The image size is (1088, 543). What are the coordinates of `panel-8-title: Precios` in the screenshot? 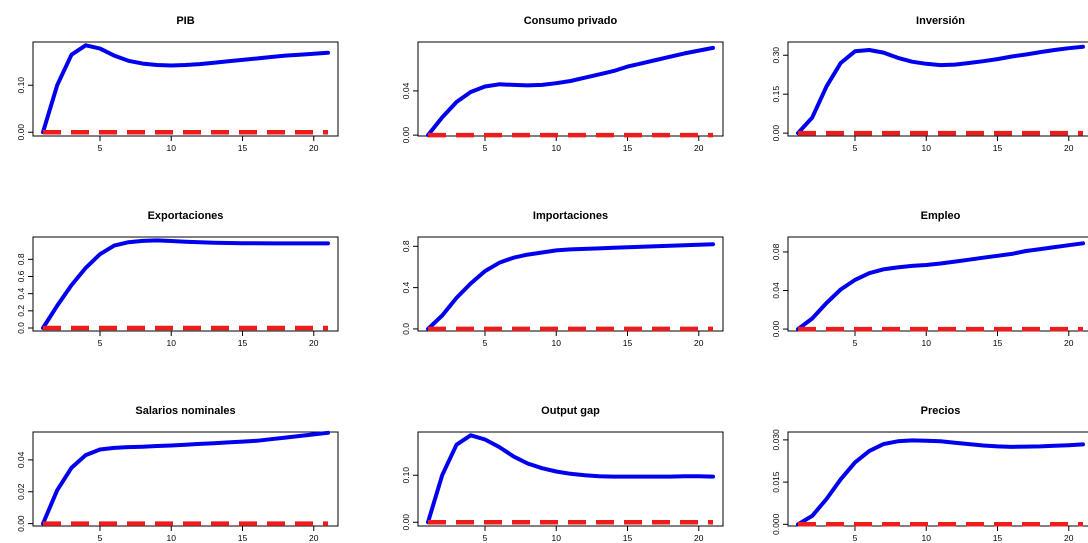 It's located at (941, 411).